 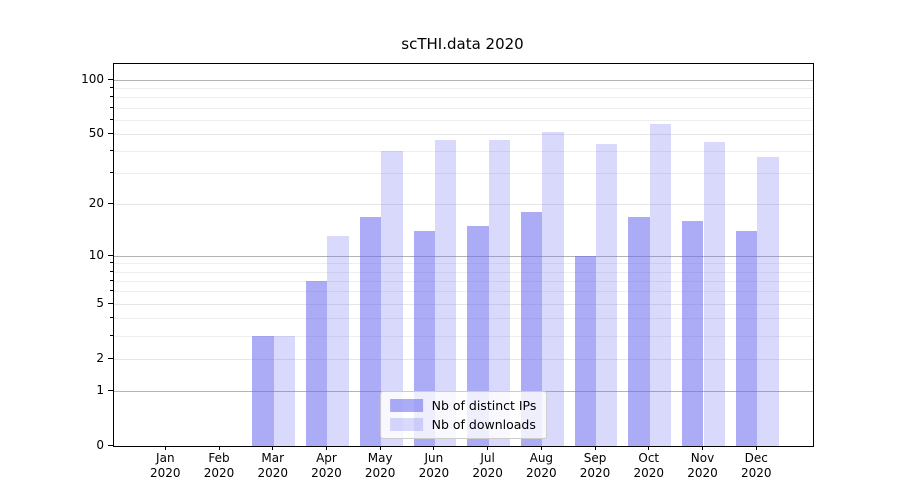 What do you see at coordinates (531, 329) in the screenshot?
I see `bar-ips-aug` at bounding box center [531, 329].